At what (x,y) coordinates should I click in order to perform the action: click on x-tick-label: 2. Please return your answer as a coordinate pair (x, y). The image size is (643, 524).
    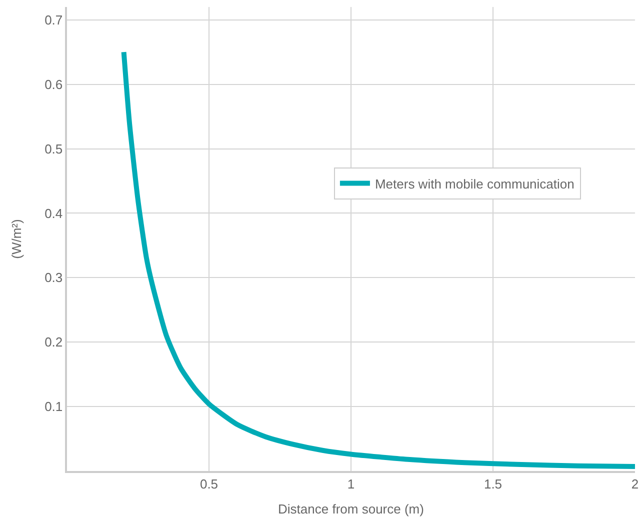
    Looking at the image, I should click on (635, 484).